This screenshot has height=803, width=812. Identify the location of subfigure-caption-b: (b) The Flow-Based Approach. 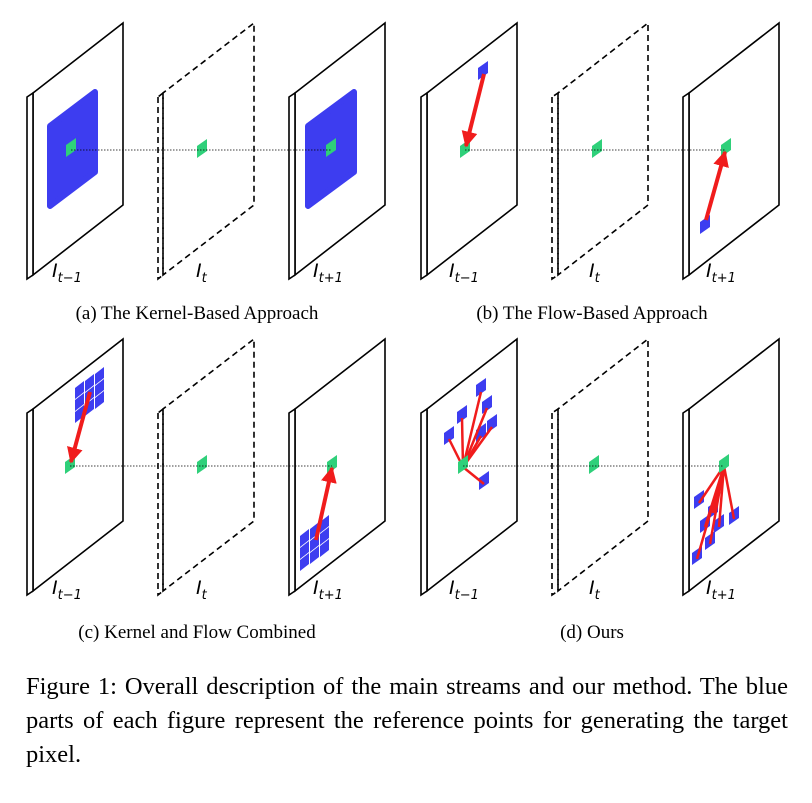
(592, 313).